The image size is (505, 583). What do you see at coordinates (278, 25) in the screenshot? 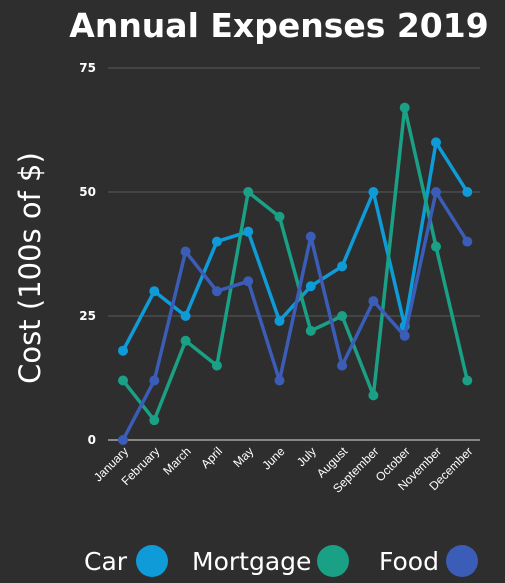
I see `chart-title: Annual Expenses 2019` at bounding box center [278, 25].